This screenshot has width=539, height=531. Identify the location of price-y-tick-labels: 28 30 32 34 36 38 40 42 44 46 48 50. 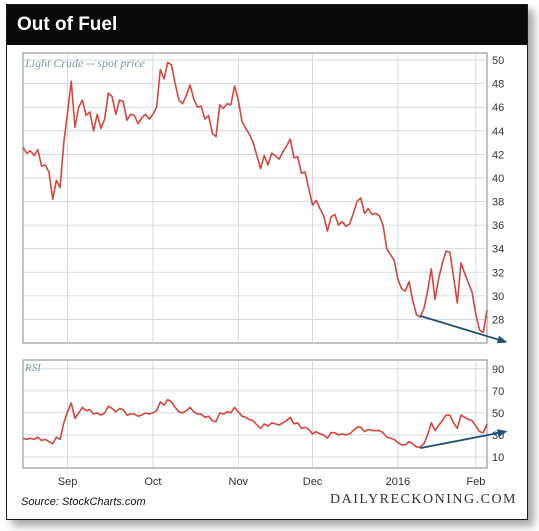
(498, 190).